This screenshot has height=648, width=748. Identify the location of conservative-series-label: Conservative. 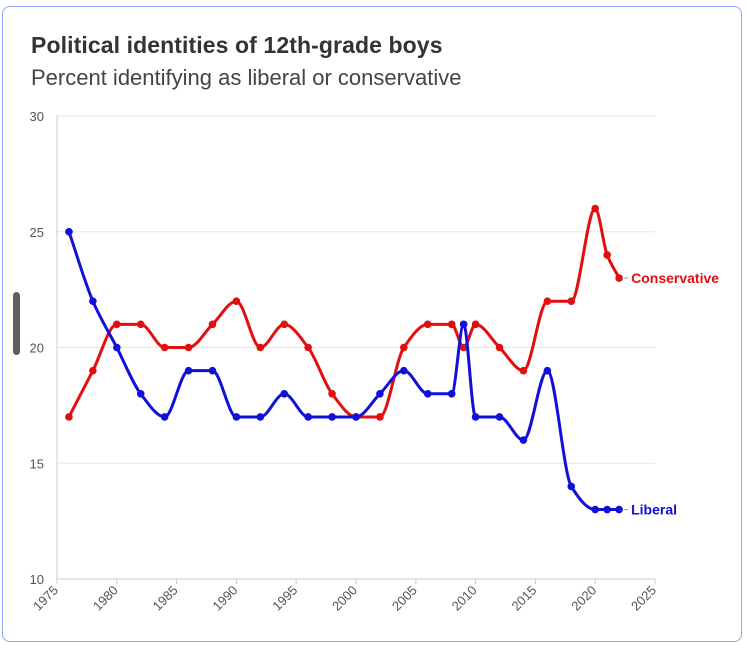
(675, 278).